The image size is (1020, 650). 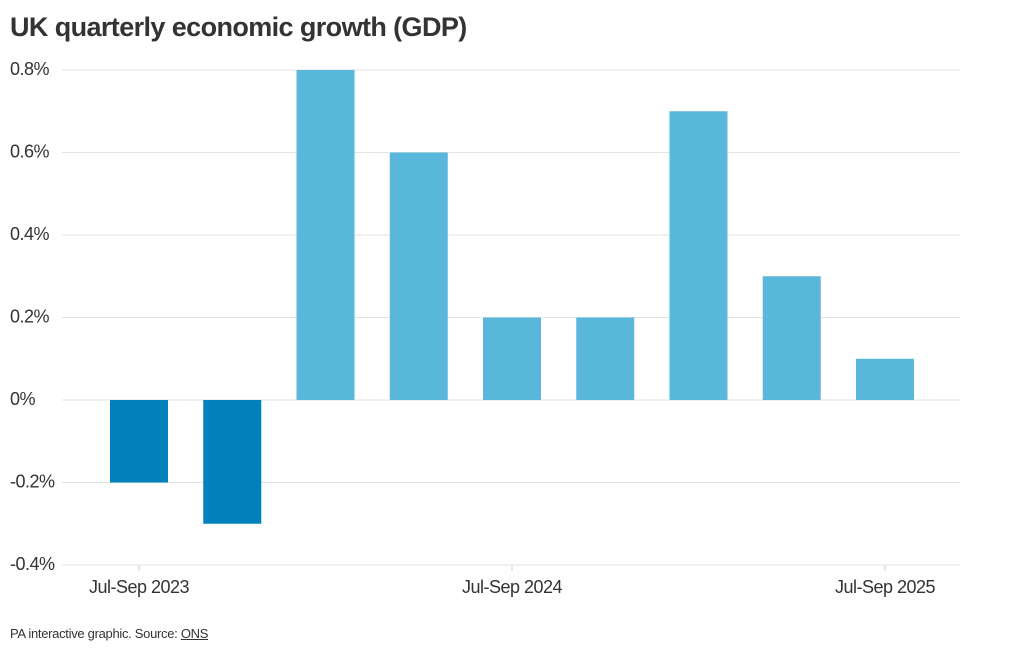 I want to click on y-tick-label: 0.6%, so click(x=30, y=151).